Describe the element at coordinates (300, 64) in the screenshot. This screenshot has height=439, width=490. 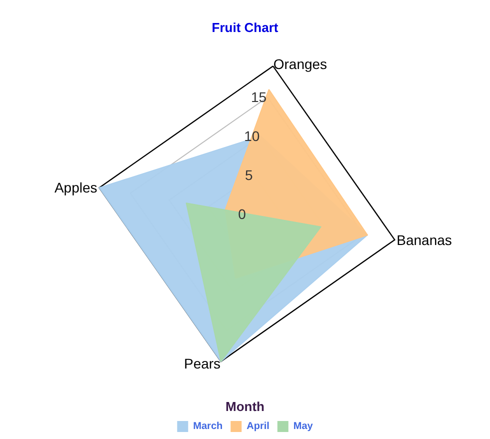
I see `spoke-label: Oranges` at that location.